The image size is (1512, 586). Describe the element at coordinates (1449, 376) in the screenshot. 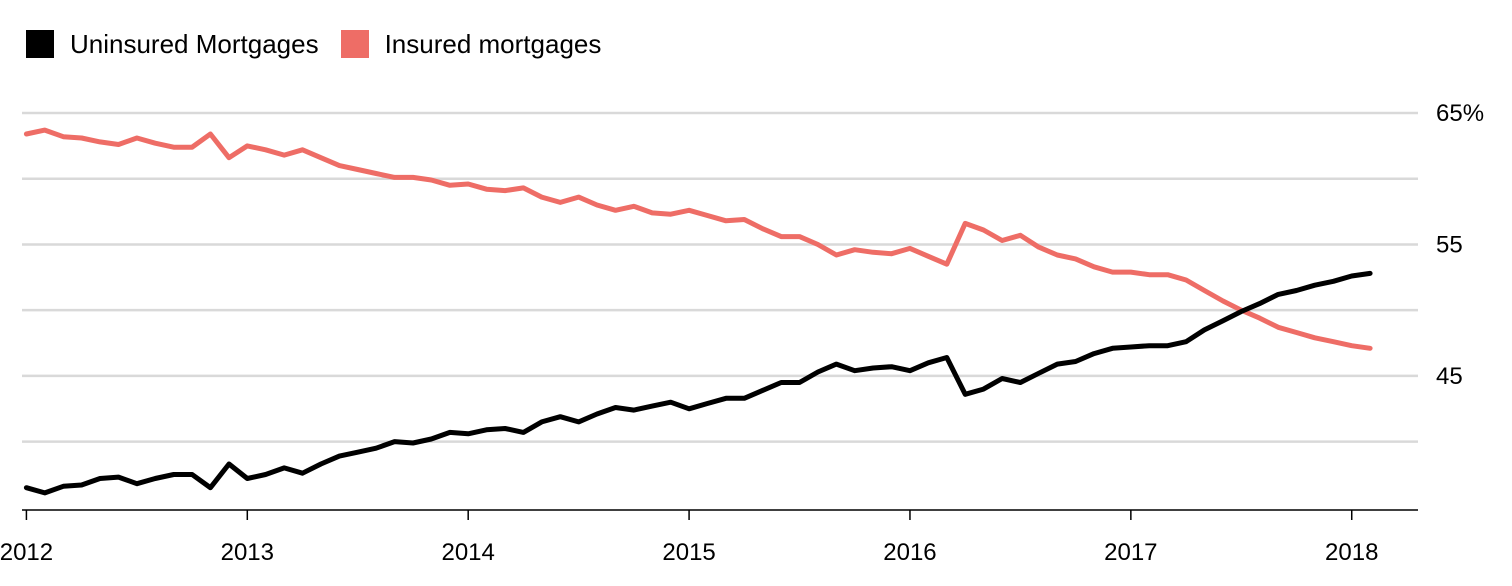

I see `y-tick-label-45: 45` at that location.